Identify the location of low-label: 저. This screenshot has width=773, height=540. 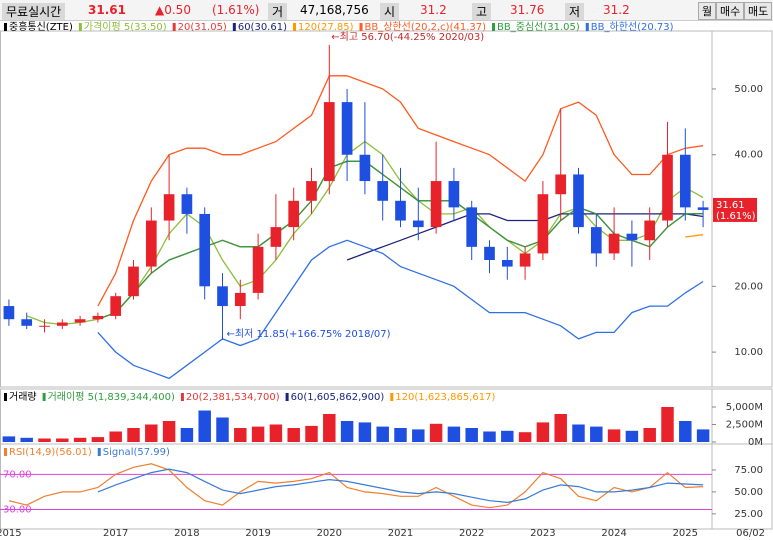
(575, 11).